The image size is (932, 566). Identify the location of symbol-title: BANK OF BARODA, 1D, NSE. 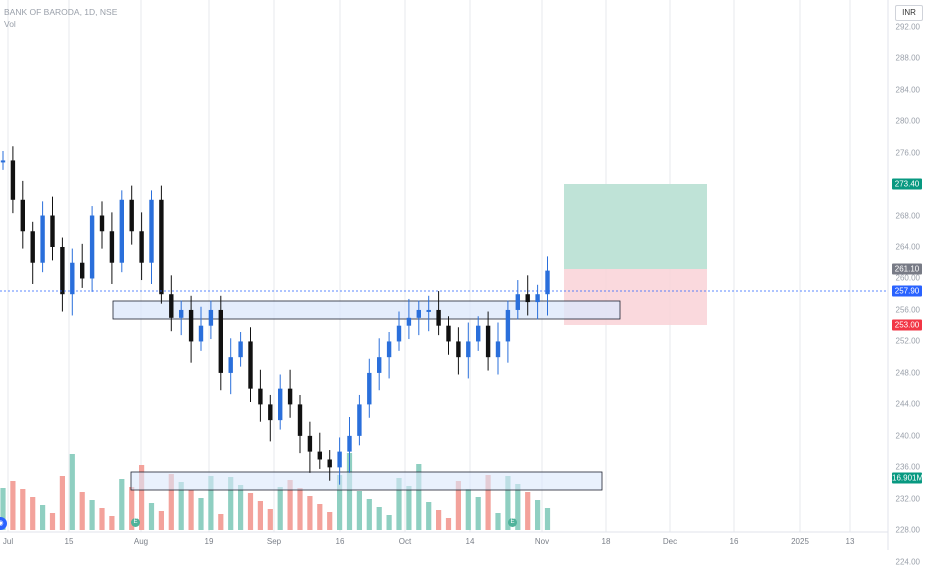
(61, 12).